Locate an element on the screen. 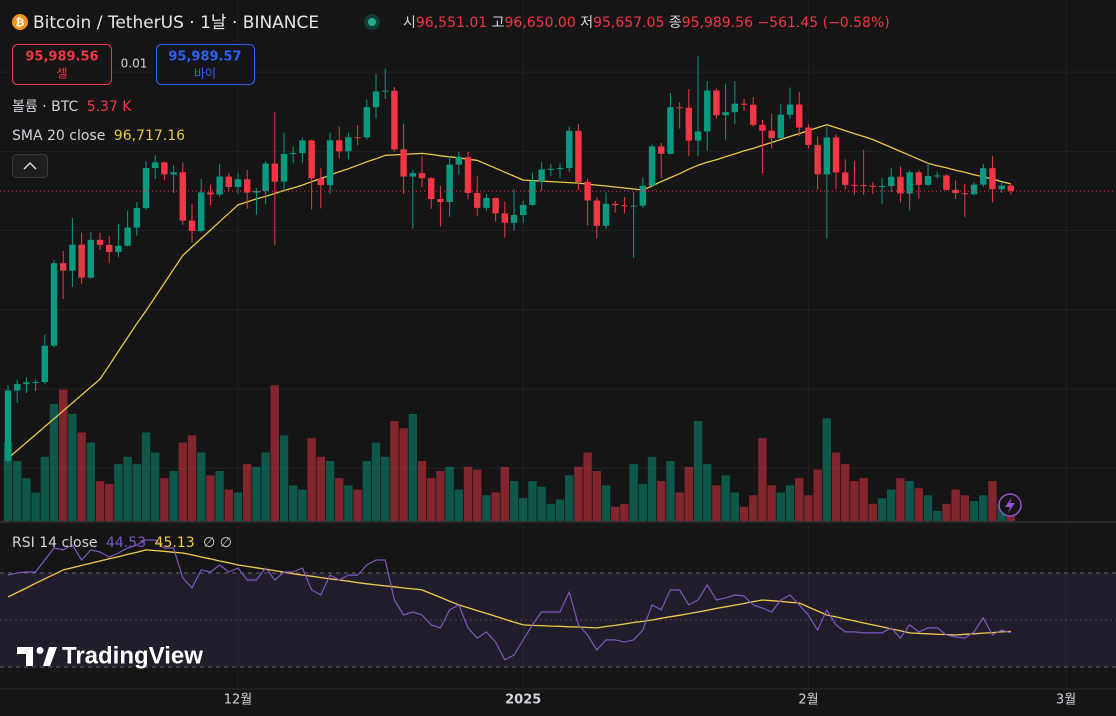  market-status-dot is located at coordinates (372, 22).